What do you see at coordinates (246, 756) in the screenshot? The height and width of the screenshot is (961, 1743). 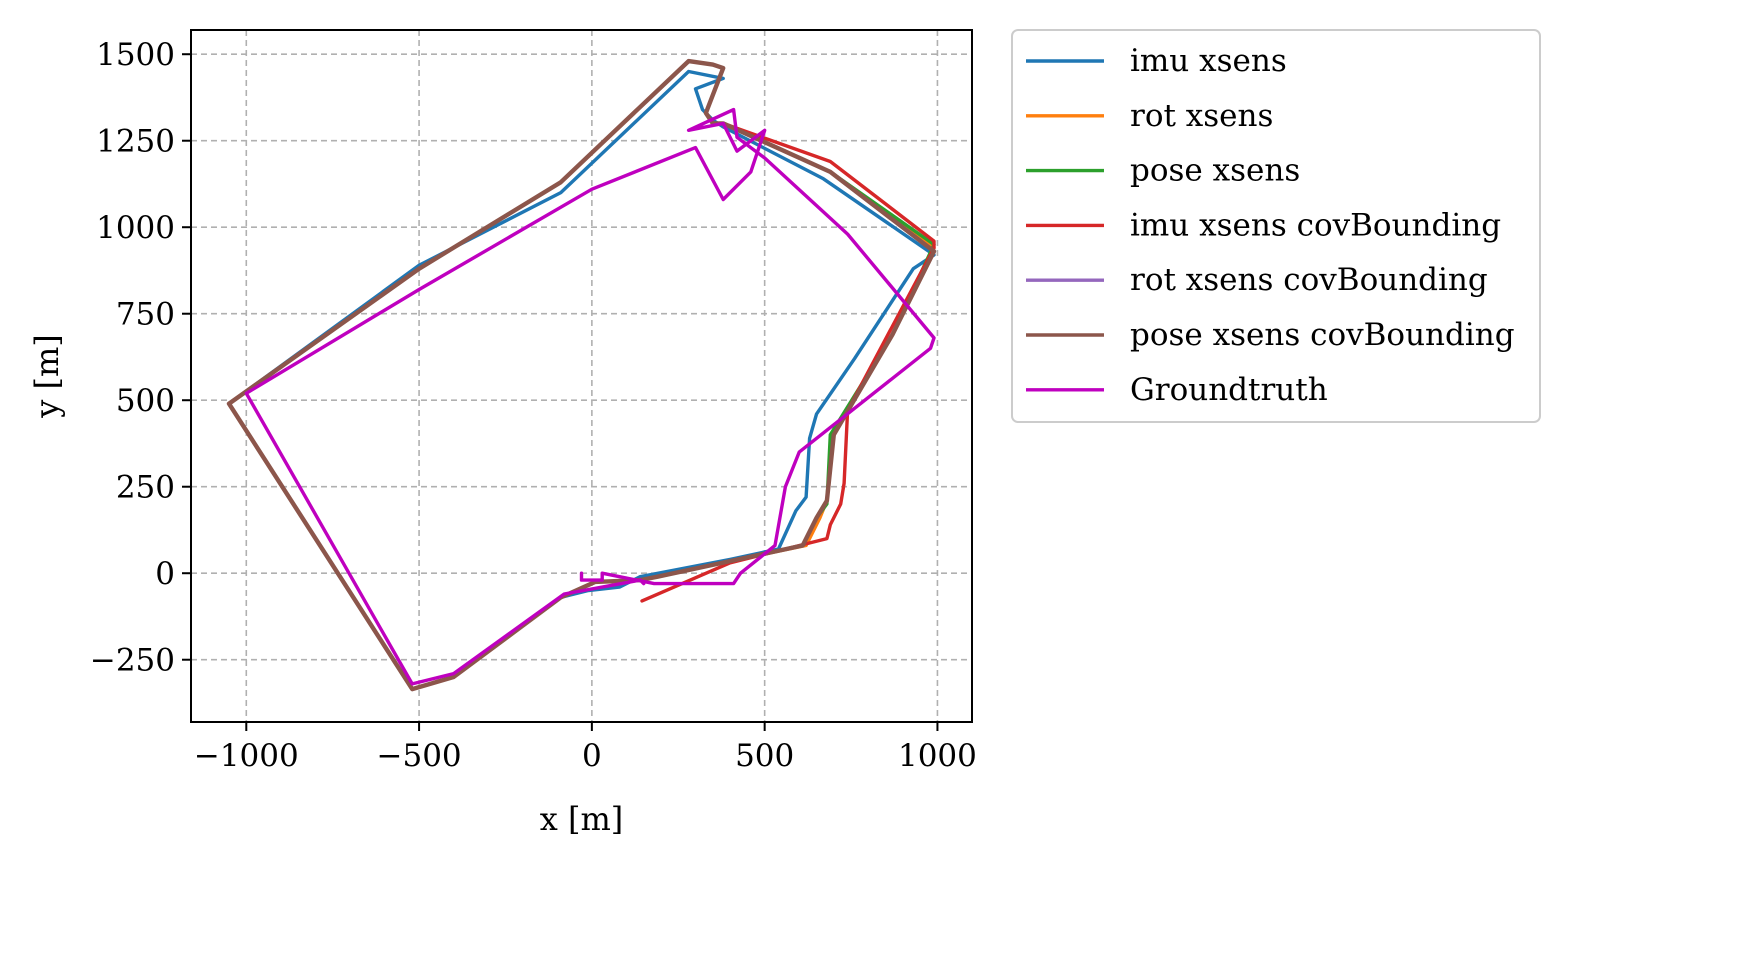 I see `x-tick-label: −1000` at bounding box center [246, 756].